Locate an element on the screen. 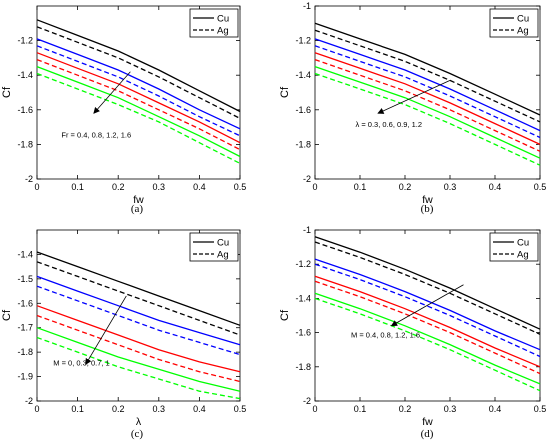 This screenshot has height=445, width=550. y-tick-label: -1.9 is located at coordinates (25, 377).